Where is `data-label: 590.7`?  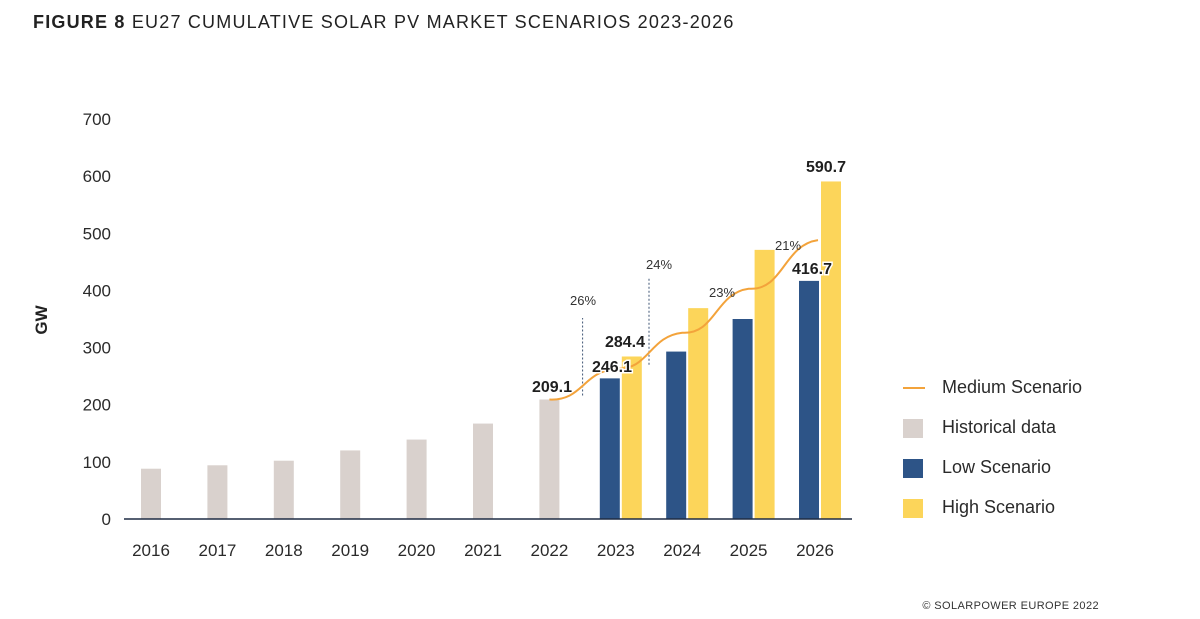
data-label: 590.7 is located at coordinates (826, 167).